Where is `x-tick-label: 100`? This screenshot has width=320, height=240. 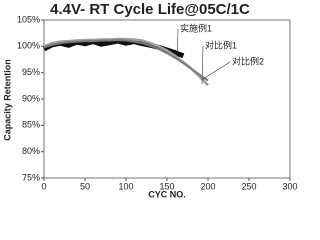
x-tick-label: 100 is located at coordinates (125, 186).